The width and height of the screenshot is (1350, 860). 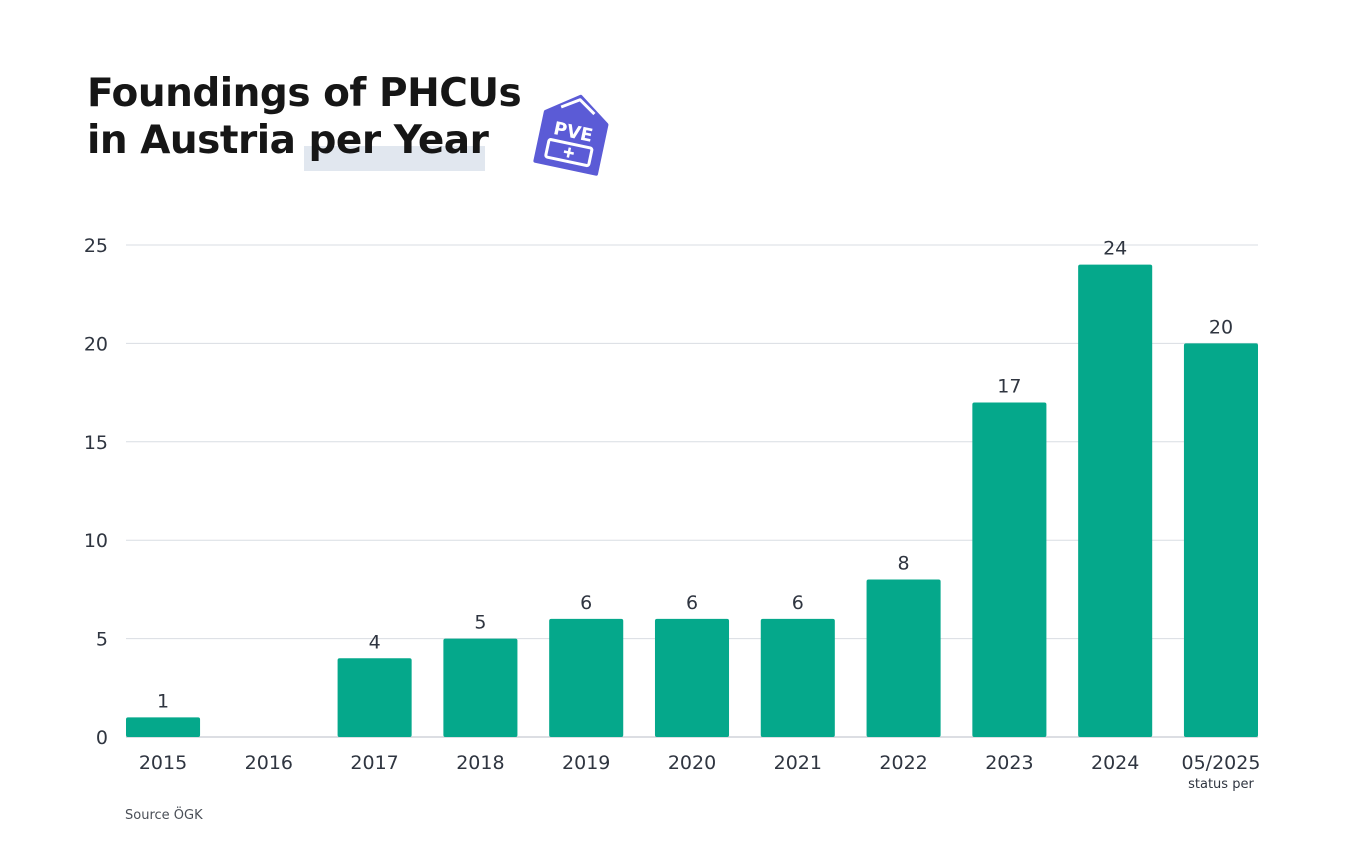 What do you see at coordinates (269, 763) in the screenshot?
I see `x-tick-label: 2016` at bounding box center [269, 763].